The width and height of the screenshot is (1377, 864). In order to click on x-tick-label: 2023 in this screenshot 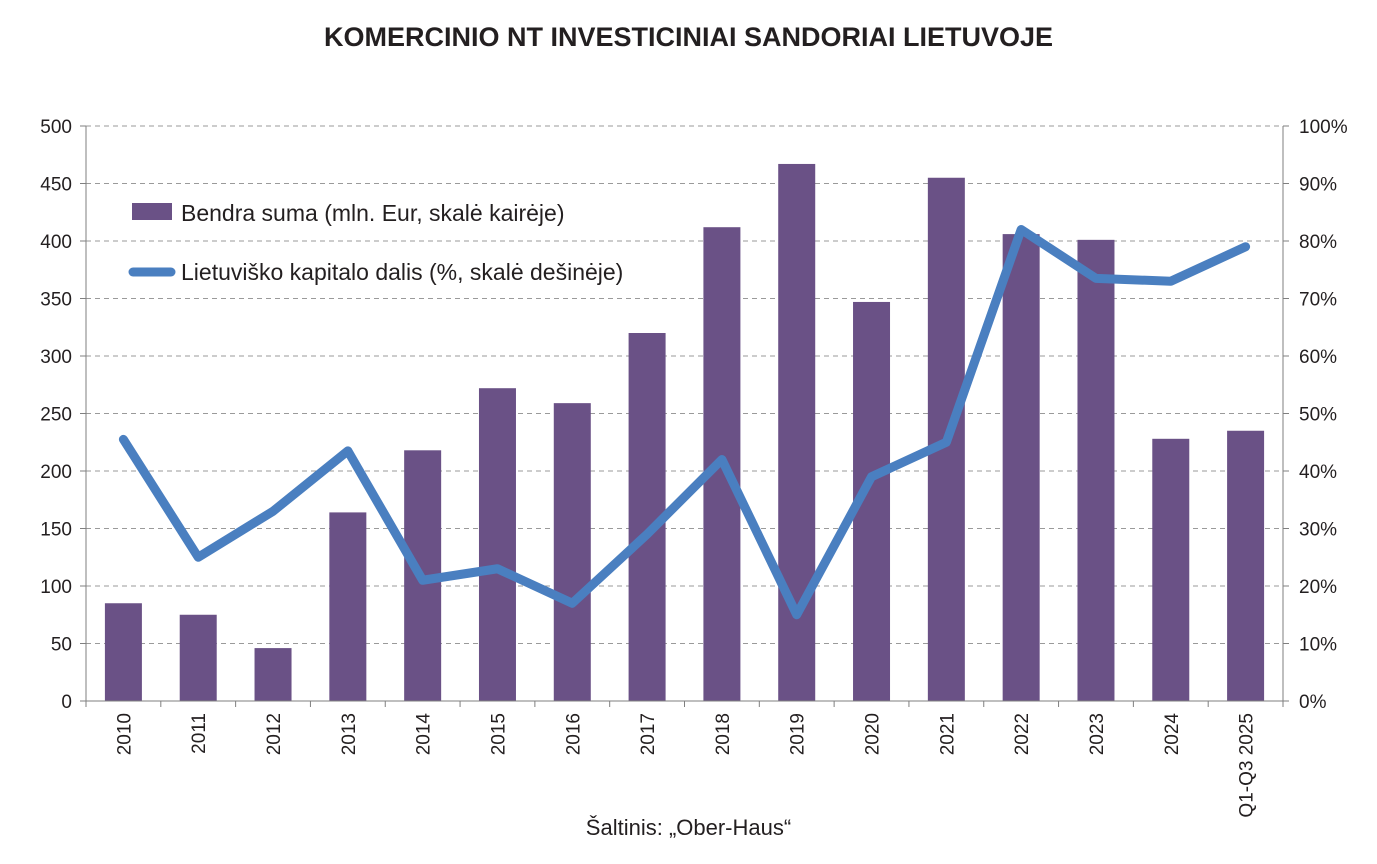, I will do `click(1097, 734)`.